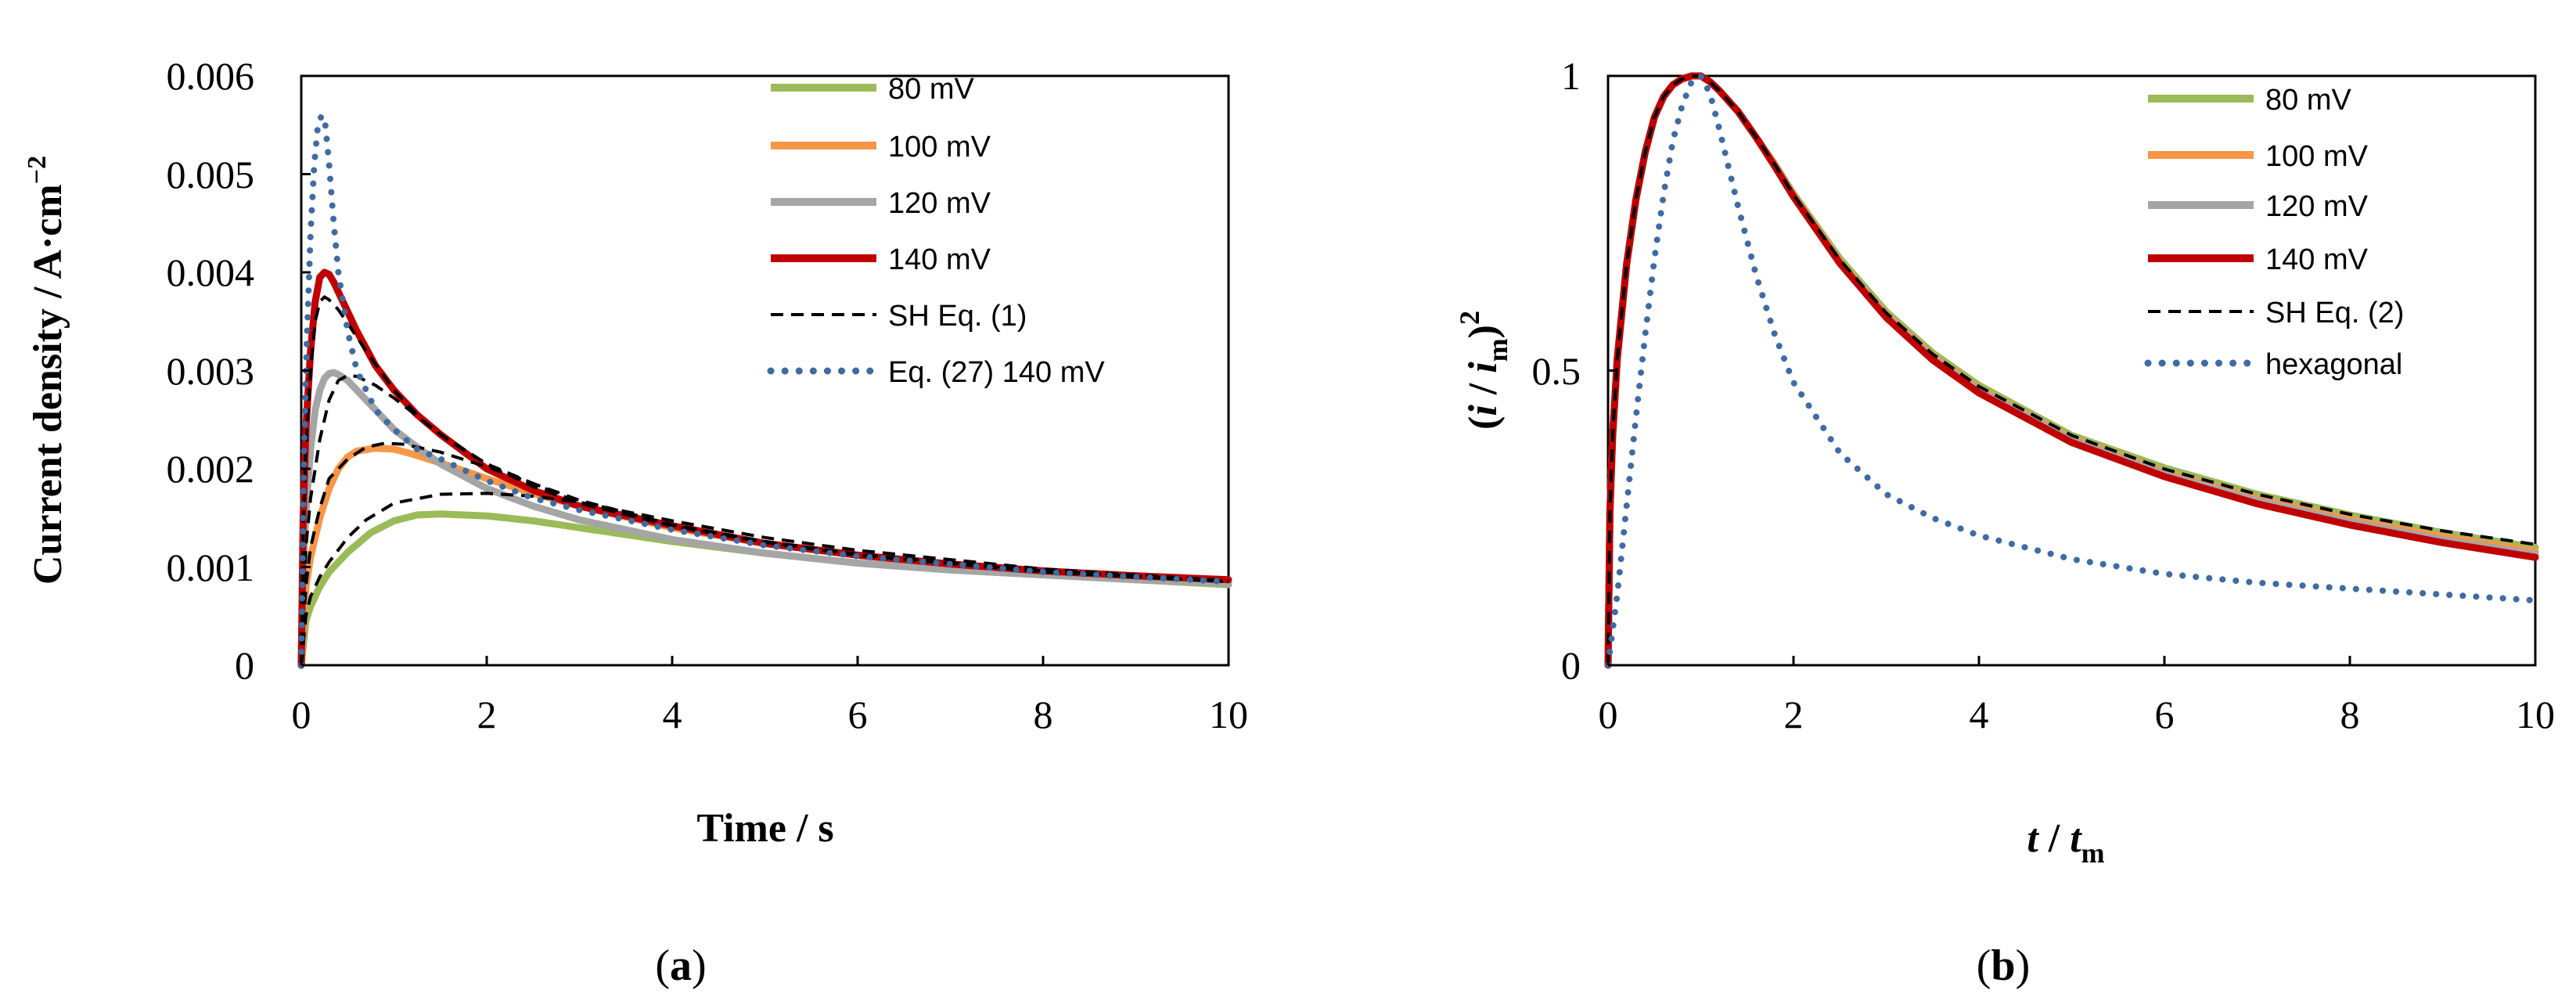 This screenshot has width=2576, height=1008. I want to click on panel-label-letter: b, so click(2003, 965).